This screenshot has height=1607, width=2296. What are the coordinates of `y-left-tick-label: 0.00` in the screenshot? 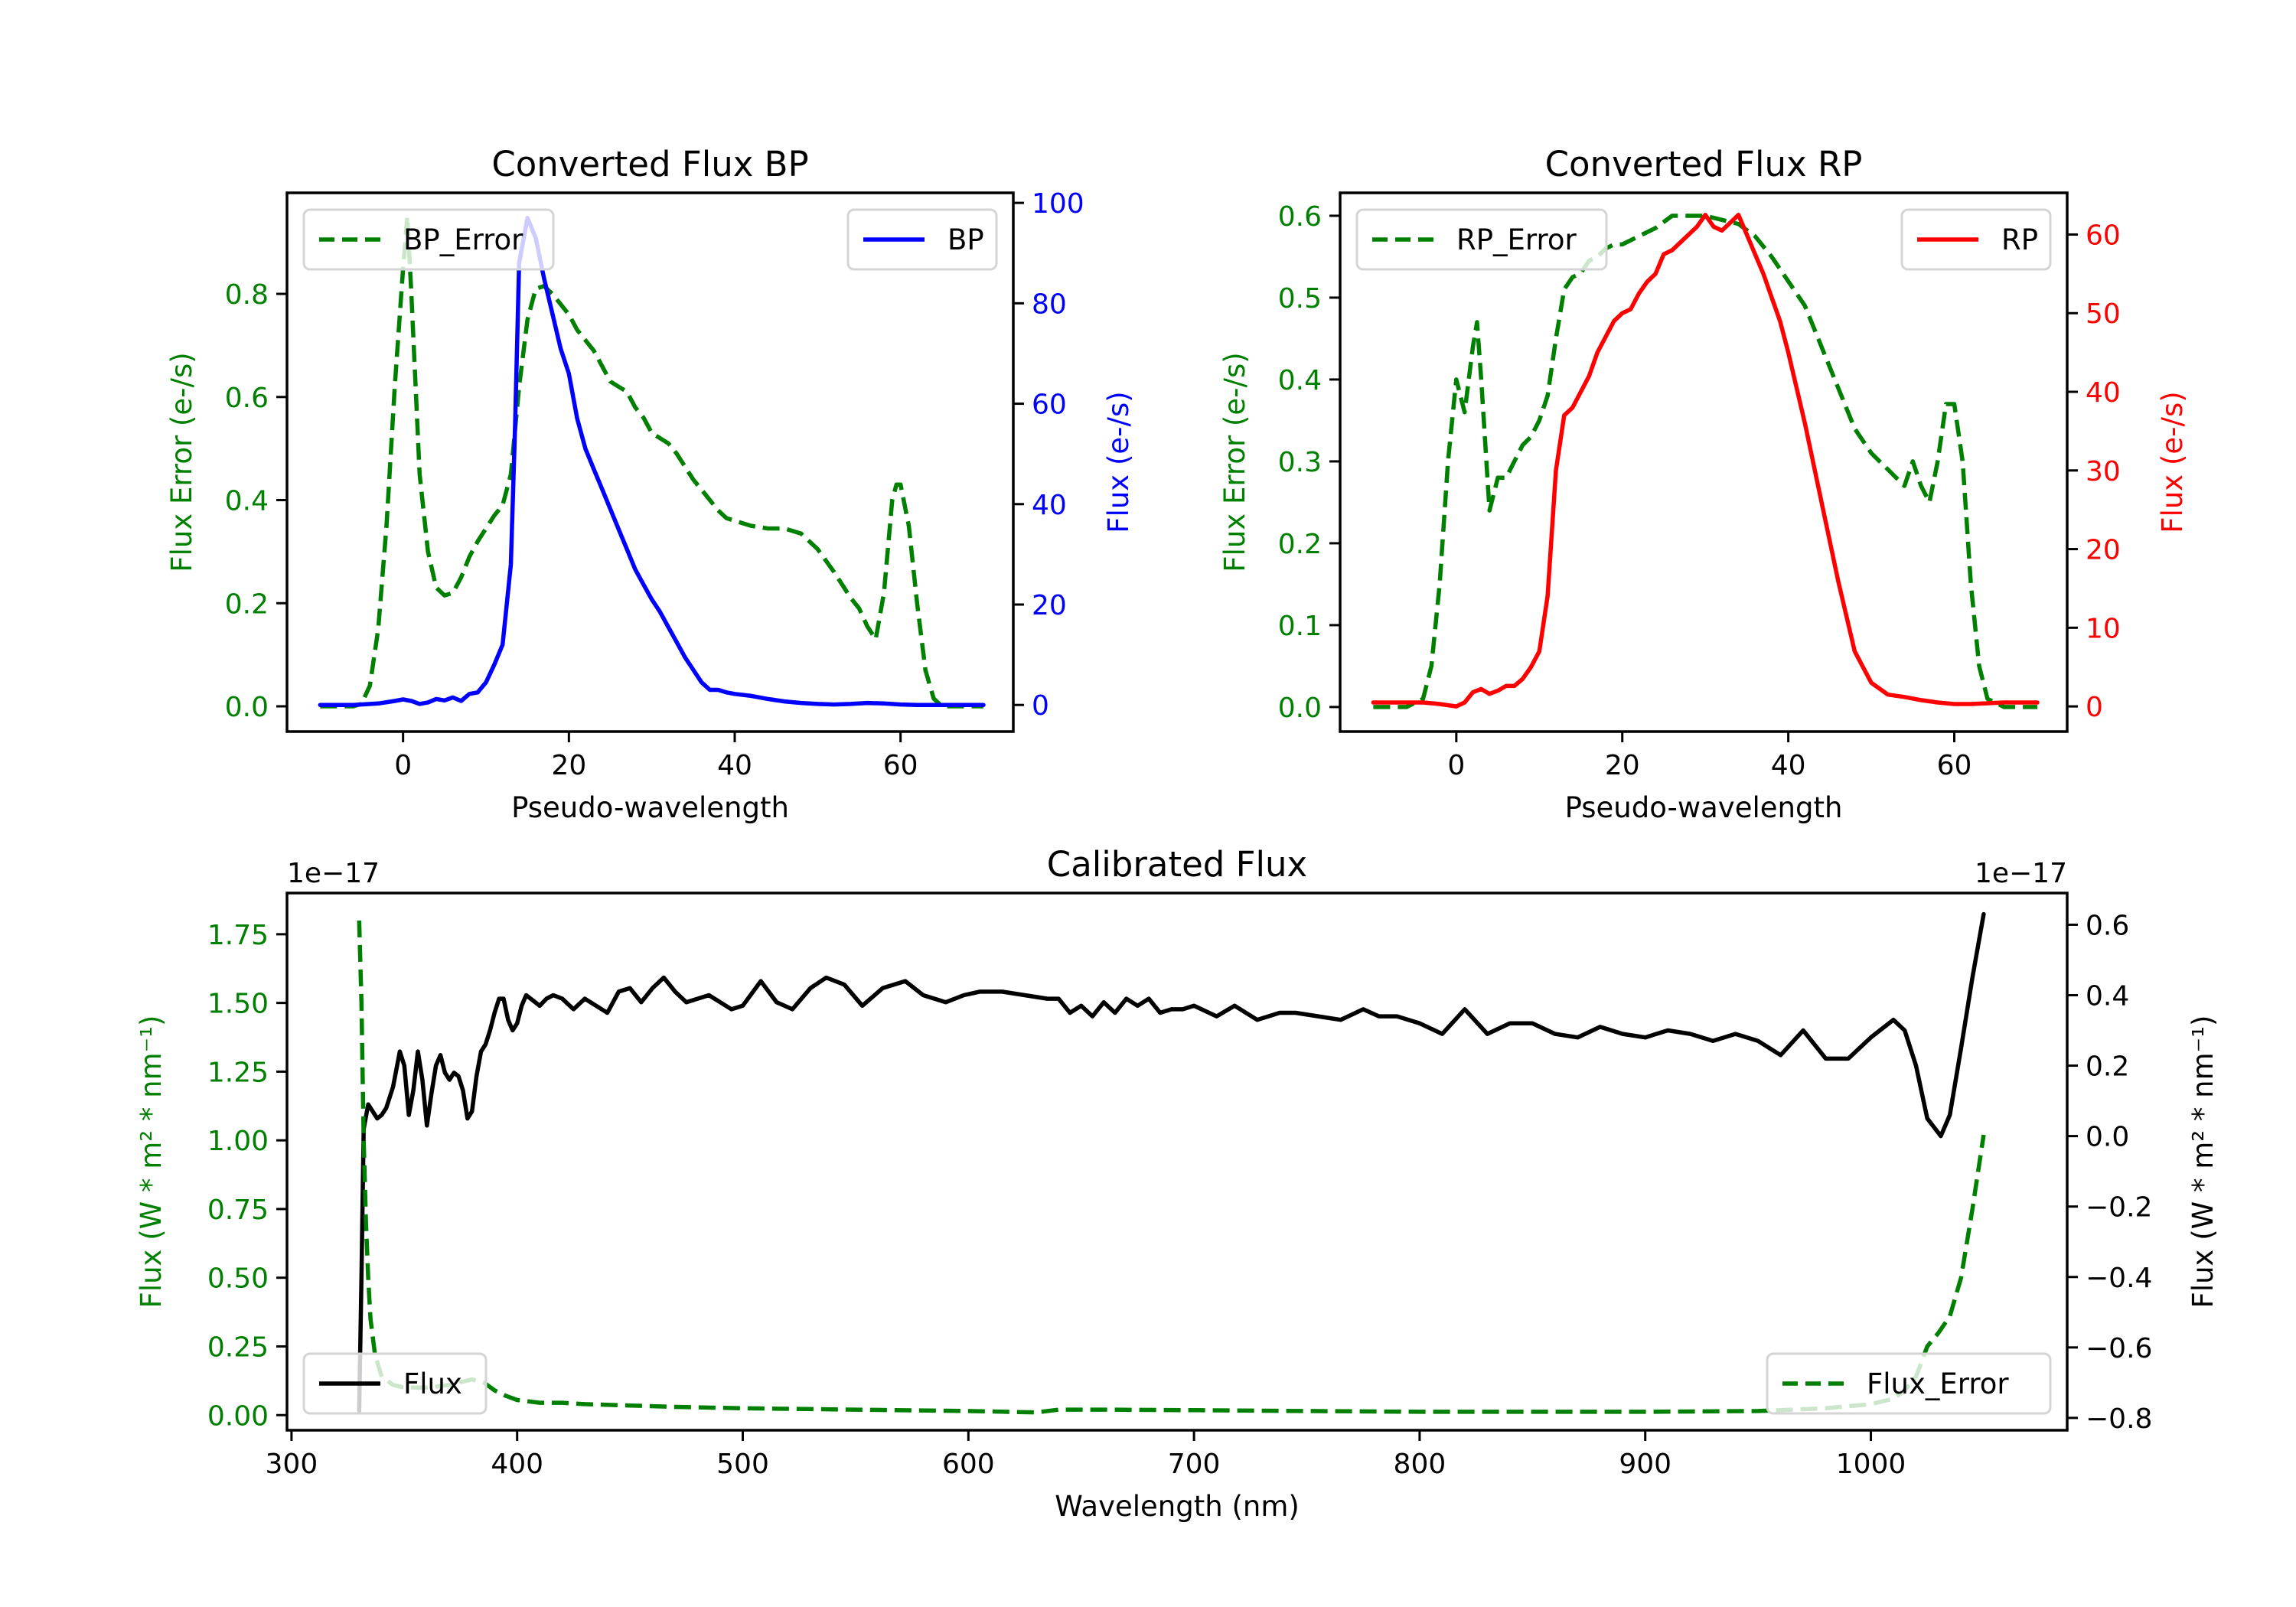 It's located at (238, 1416).